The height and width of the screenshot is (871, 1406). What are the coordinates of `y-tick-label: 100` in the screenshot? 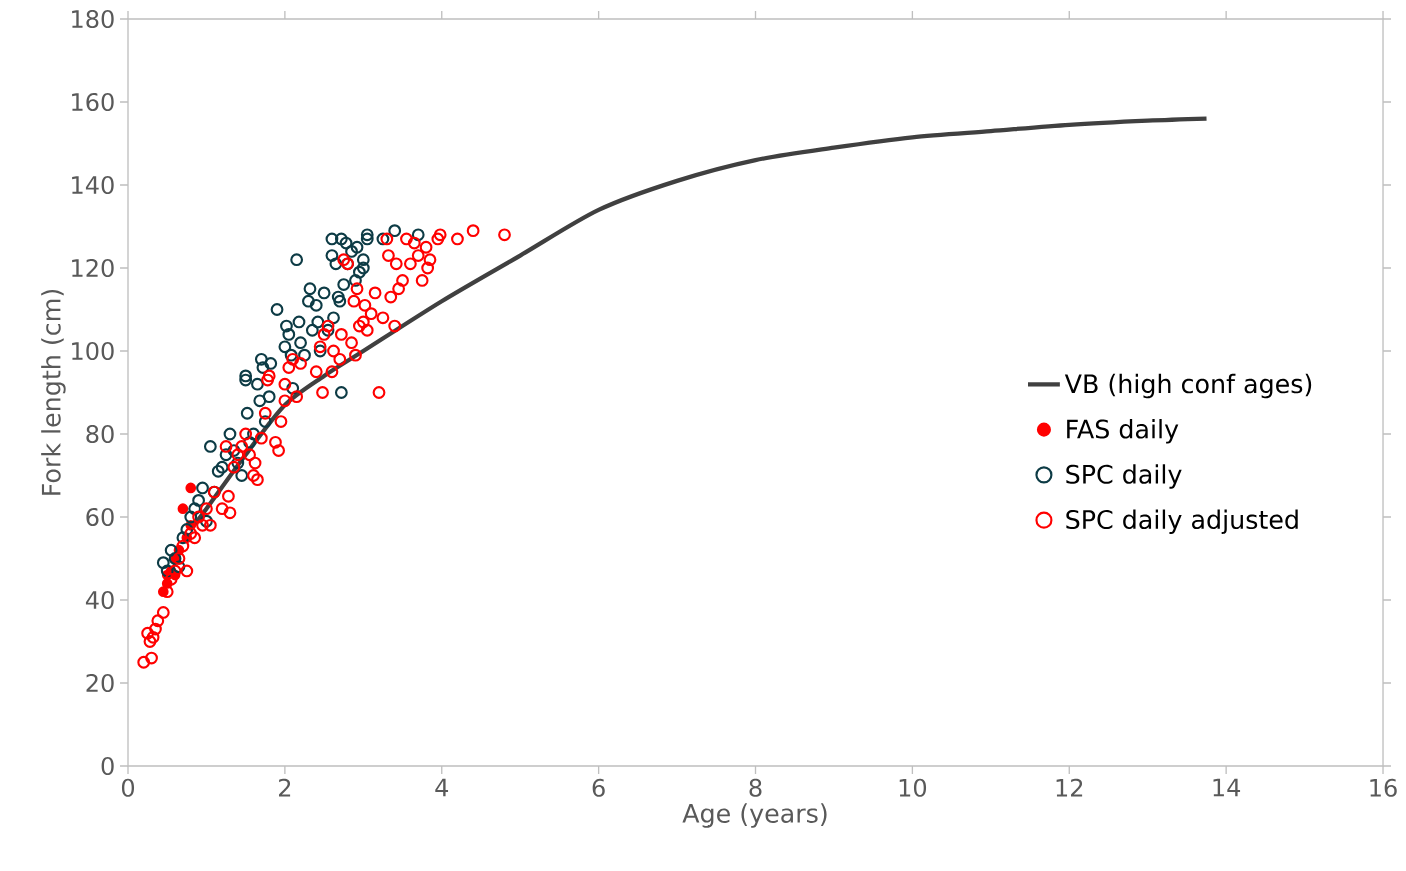 It's located at (93, 351).